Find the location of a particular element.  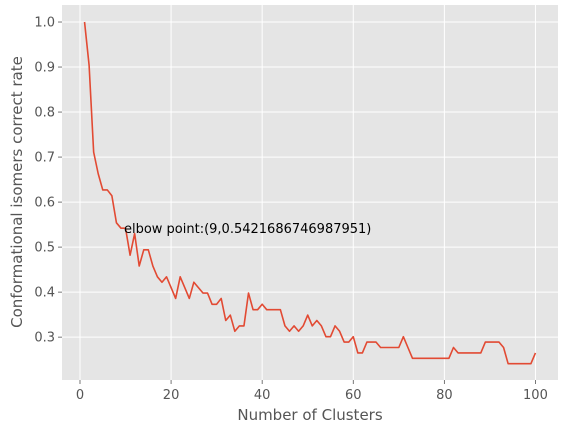

y-tick-label: 0.9 is located at coordinates (44, 68).